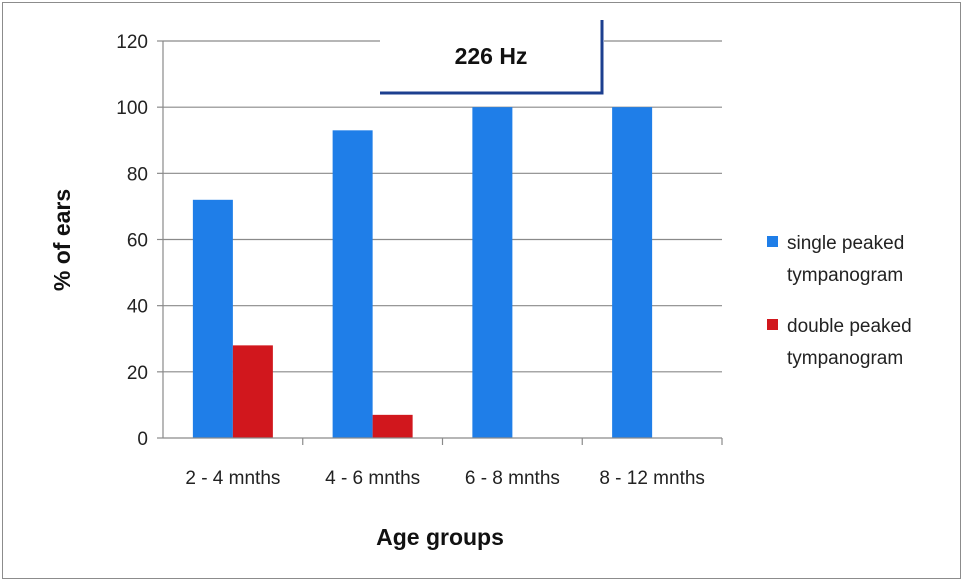  Describe the element at coordinates (512, 478) in the screenshot. I see `x-tick-label: 6 - 8 mnths` at that location.